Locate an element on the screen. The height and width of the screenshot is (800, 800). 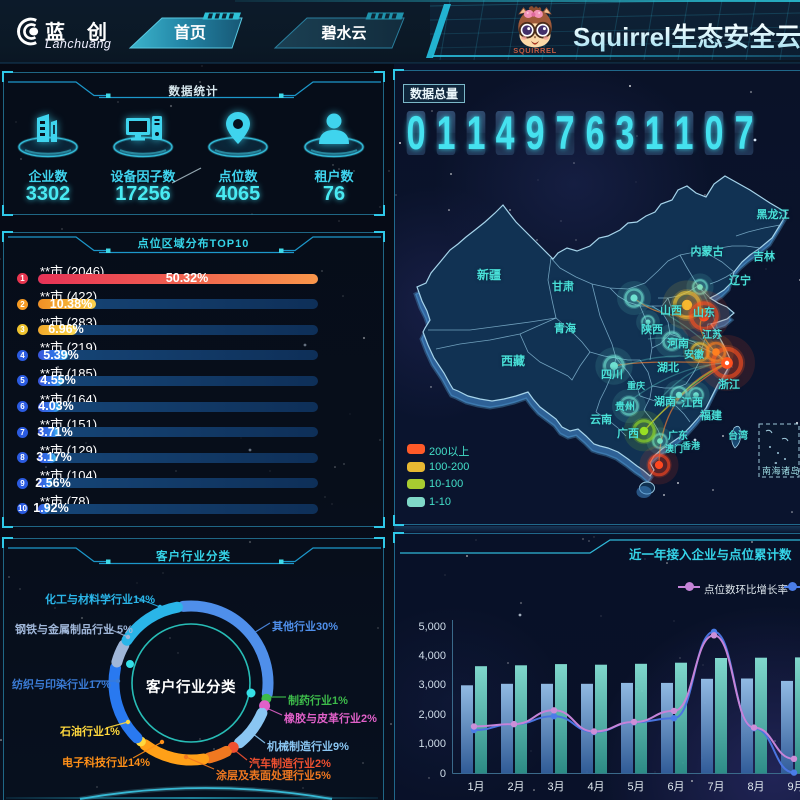
svg-text: 碧水云 is located at coordinates (343, 33).